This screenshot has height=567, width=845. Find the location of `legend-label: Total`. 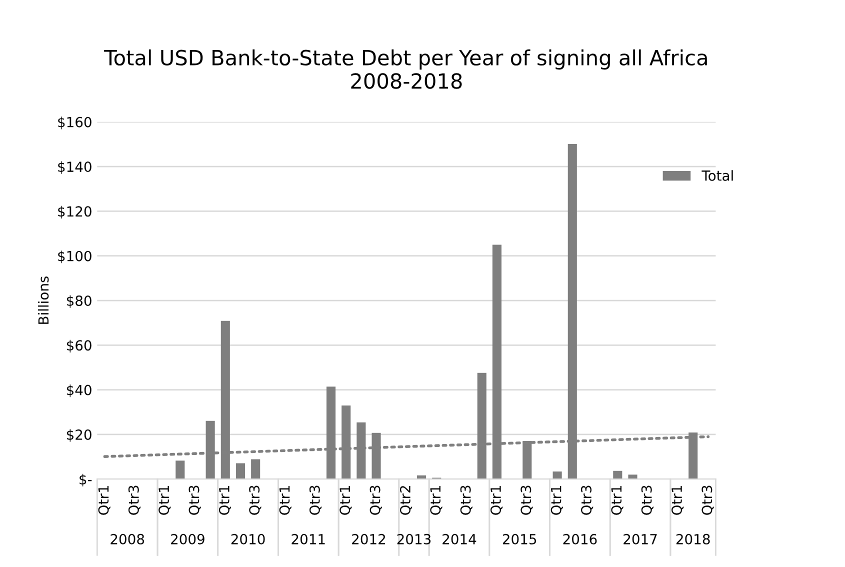

legend-label: Total is located at coordinates (717, 175).